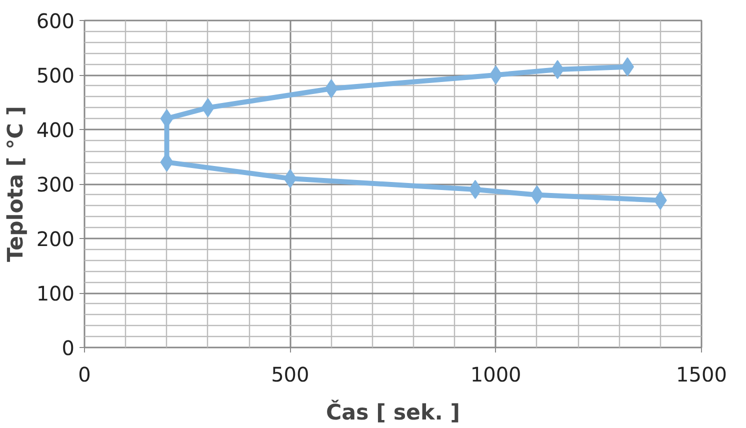 This screenshot has width=746, height=428. Describe the element at coordinates (55, 21) in the screenshot. I see `y-tick-label: 600` at that location.